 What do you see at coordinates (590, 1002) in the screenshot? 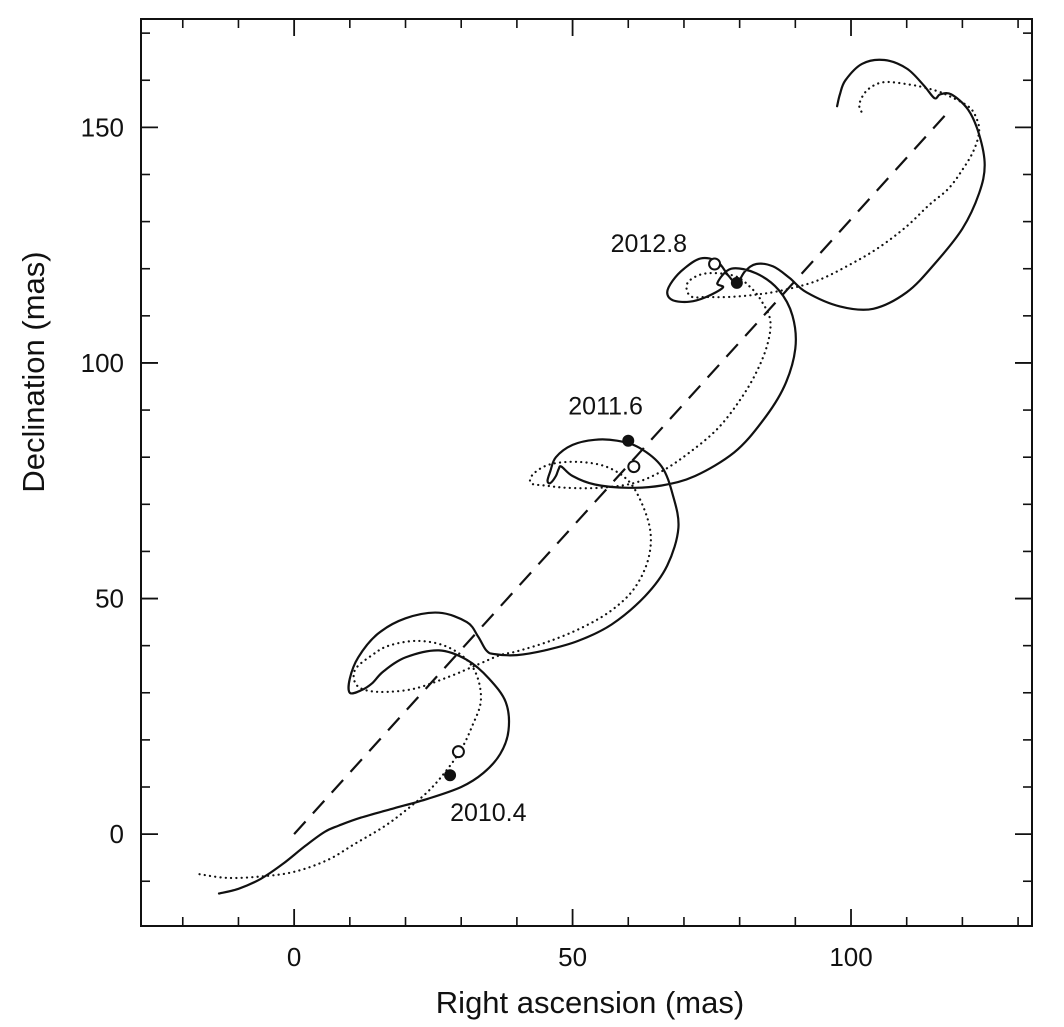
I see `x-axis-label: Right ascension (mas)` at bounding box center [590, 1002].